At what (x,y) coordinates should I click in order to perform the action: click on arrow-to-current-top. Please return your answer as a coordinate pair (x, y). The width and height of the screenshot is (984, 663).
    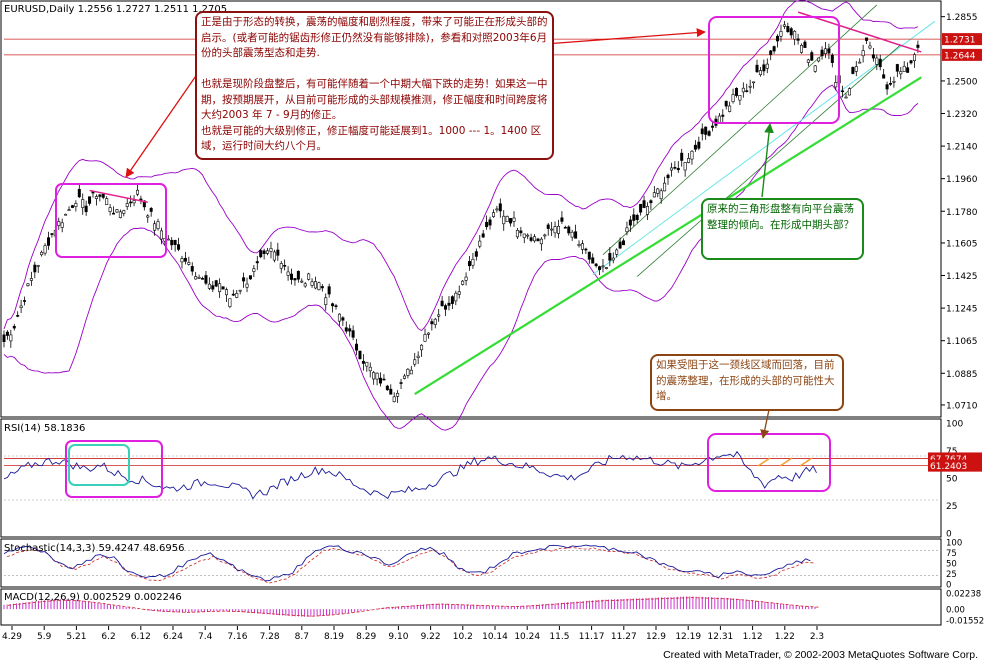
    Looking at the image, I should click on (625, 36).